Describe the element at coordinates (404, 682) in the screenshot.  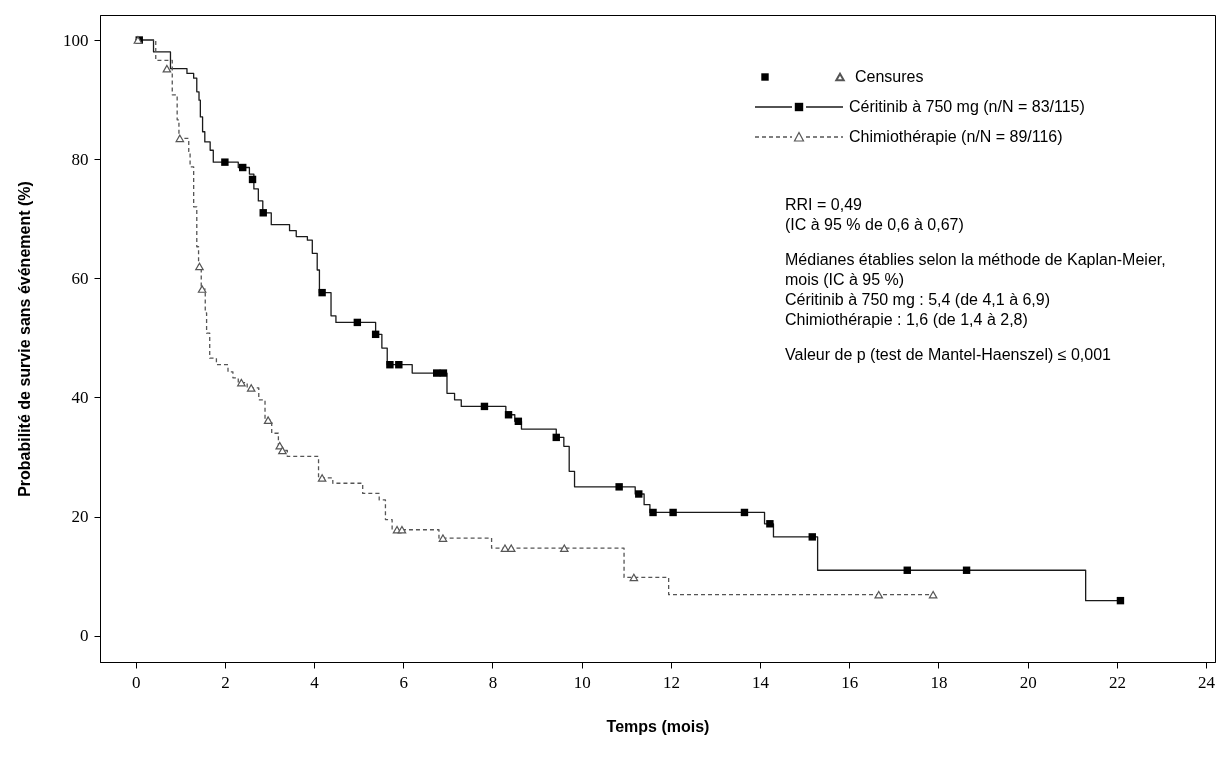
I see `x-tick-label: 6` at that location.